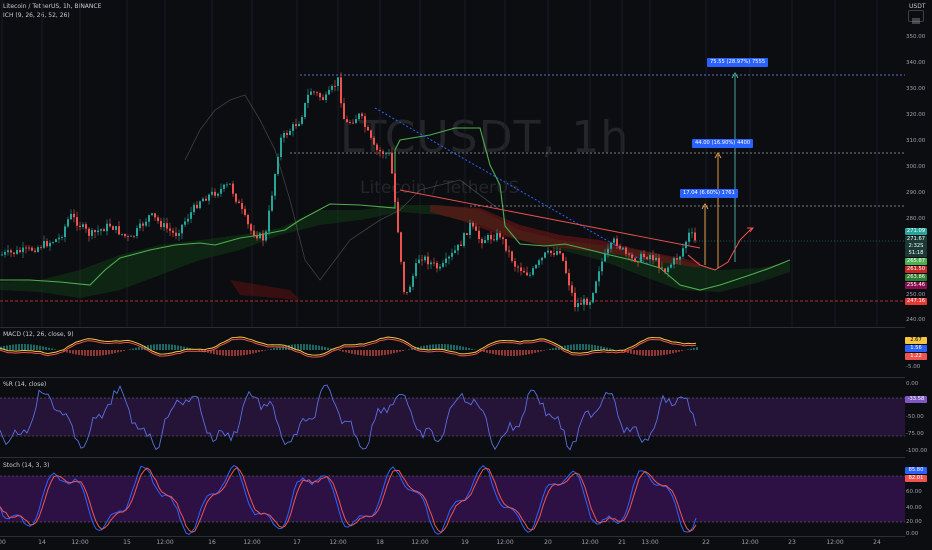  Describe the element at coordinates (914, 492) in the screenshot. I see `stoch-tick: 60.00` at that location.